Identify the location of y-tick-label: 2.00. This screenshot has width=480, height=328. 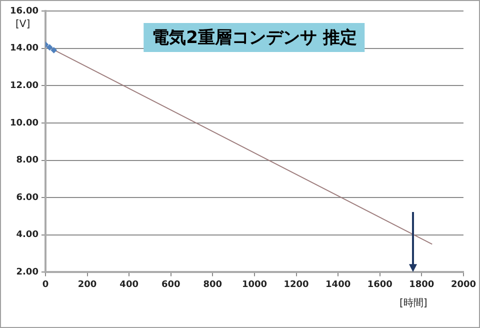
(27, 273).